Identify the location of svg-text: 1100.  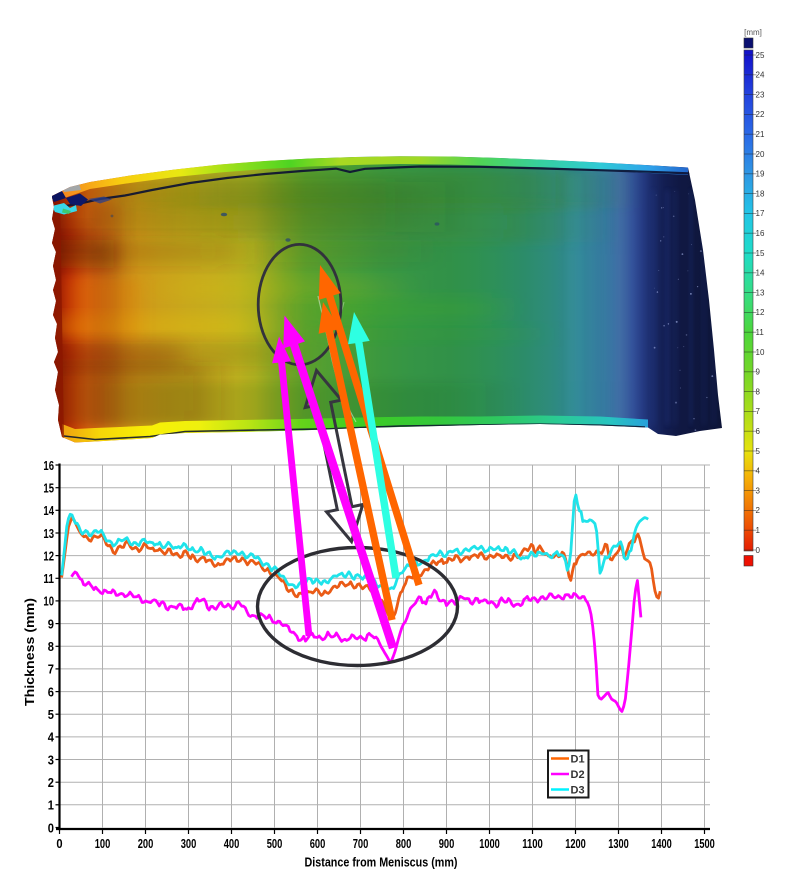
(532, 843).